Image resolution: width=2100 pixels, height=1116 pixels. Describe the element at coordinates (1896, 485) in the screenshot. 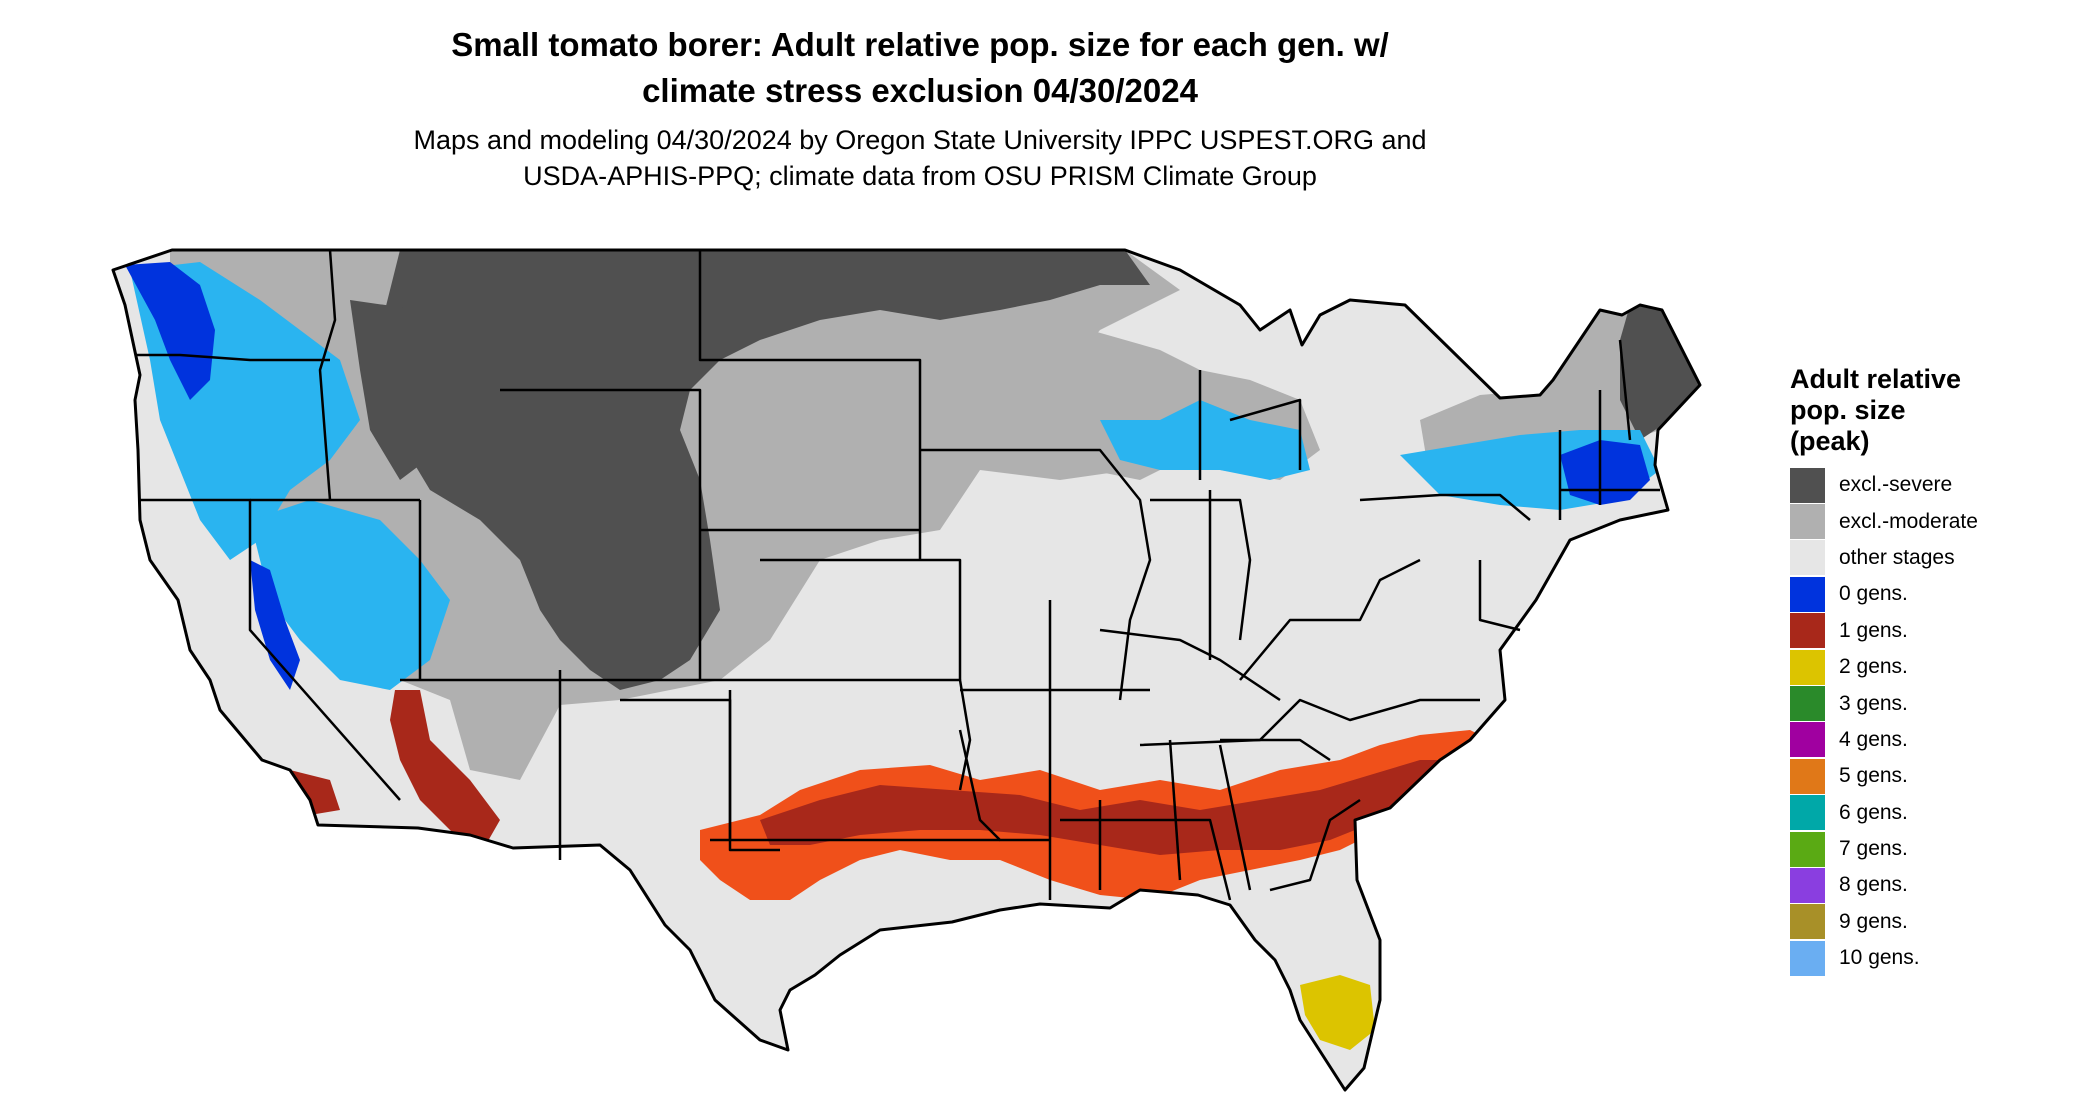

I see `legend-label: excl.-severe` at that location.